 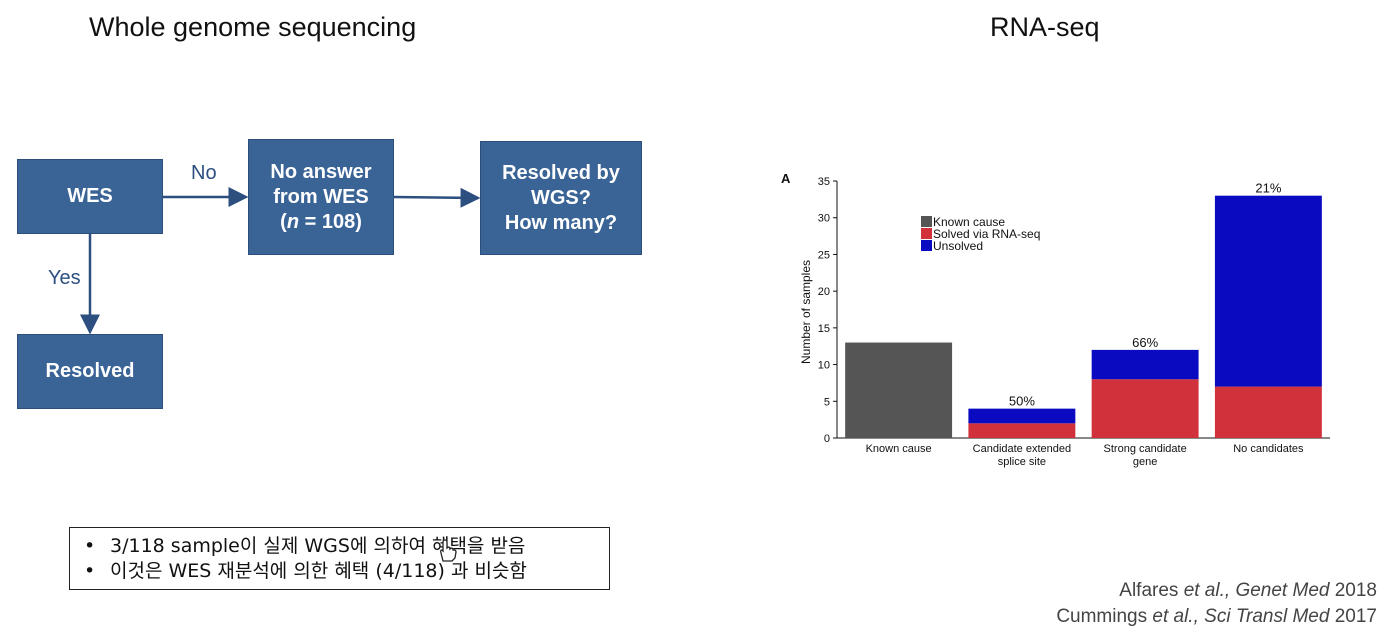 I want to click on note-text: 3/118 sample이 실제 WGS에 의하여 혜택을 받음, so click(x=318, y=546).